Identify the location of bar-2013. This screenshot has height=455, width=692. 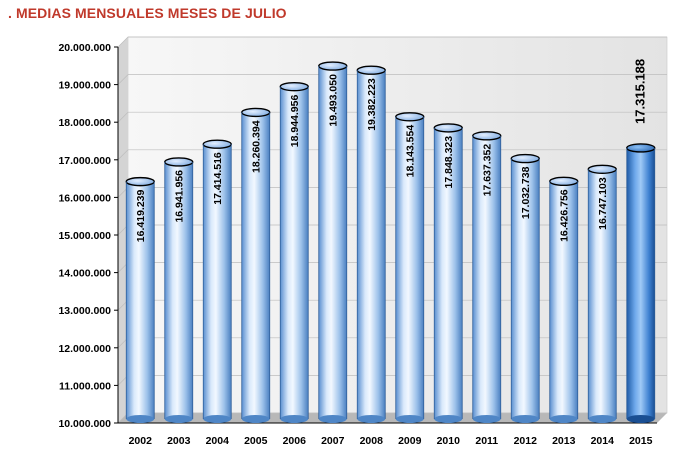
(564, 299).